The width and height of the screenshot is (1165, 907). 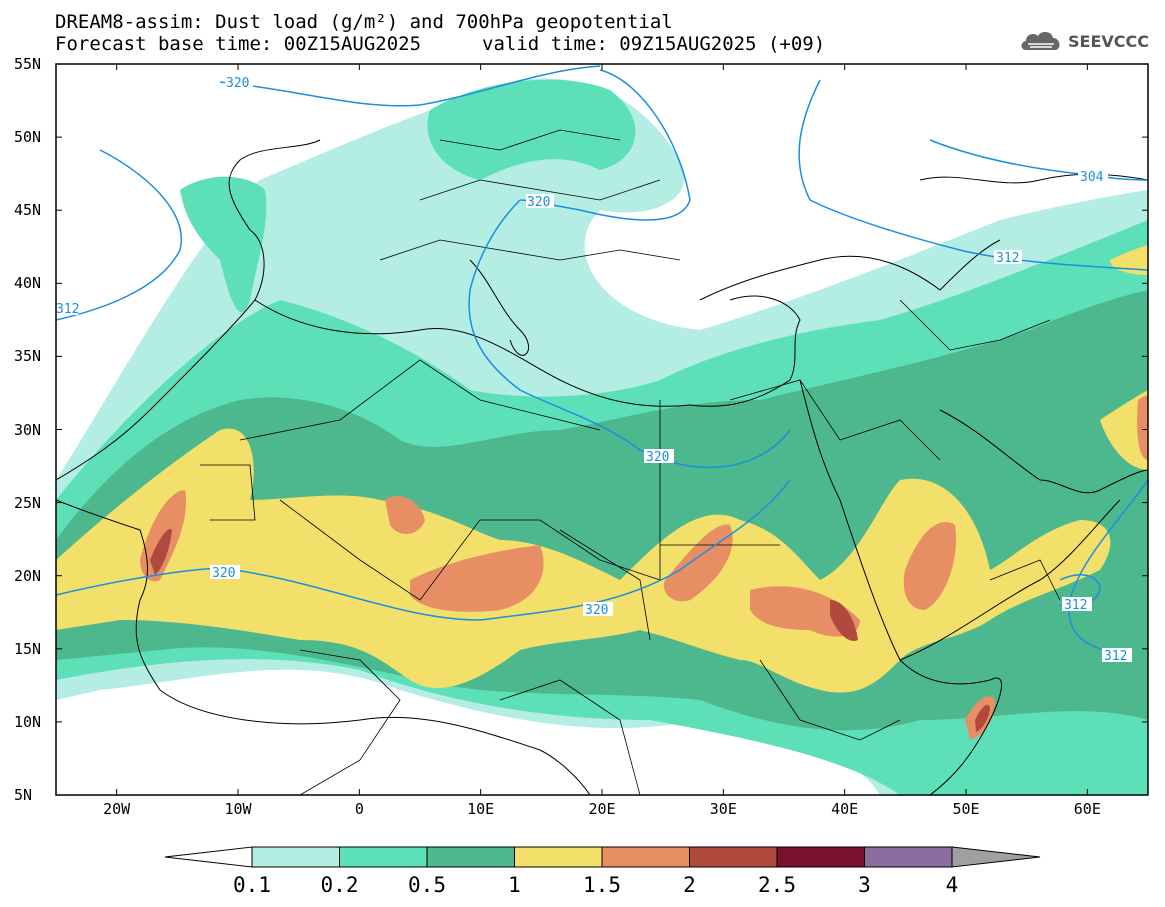 I want to click on lon-label: 0, so click(x=359, y=809).